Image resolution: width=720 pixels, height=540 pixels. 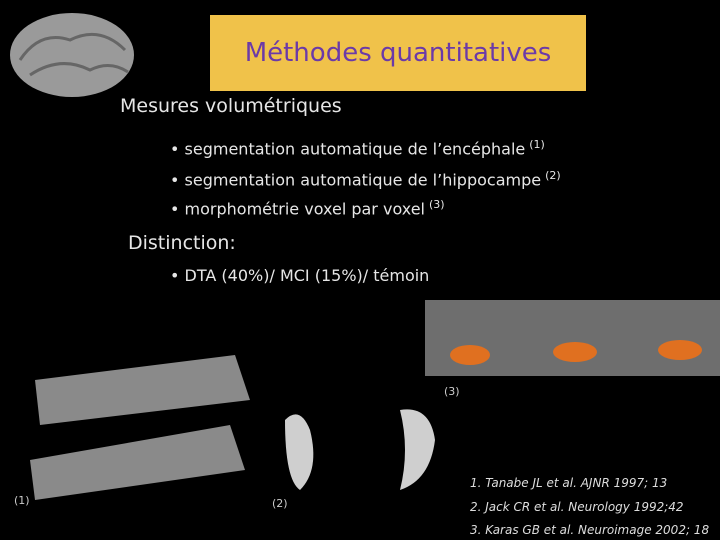 I want to click on title: Méthodes quantitatives, so click(x=398, y=53).